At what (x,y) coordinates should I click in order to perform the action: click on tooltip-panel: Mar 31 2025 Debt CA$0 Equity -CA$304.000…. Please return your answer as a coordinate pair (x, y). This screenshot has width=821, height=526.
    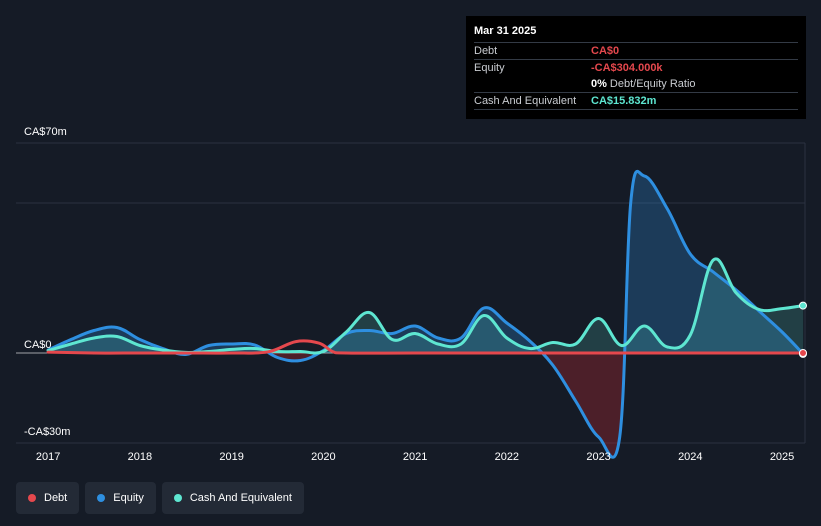
    Looking at the image, I should click on (636, 67).